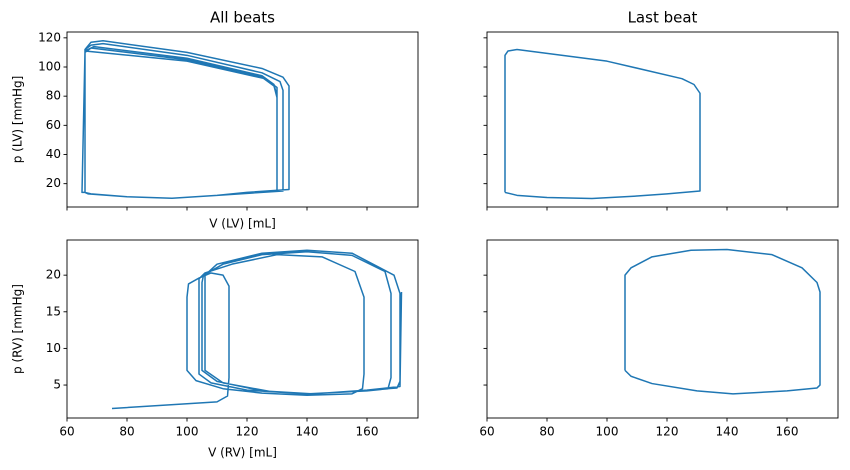  What do you see at coordinates (18, 120) in the screenshot?
I see `y-axis-label: p (LV) [mmHg]` at bounding box center [18, 120].